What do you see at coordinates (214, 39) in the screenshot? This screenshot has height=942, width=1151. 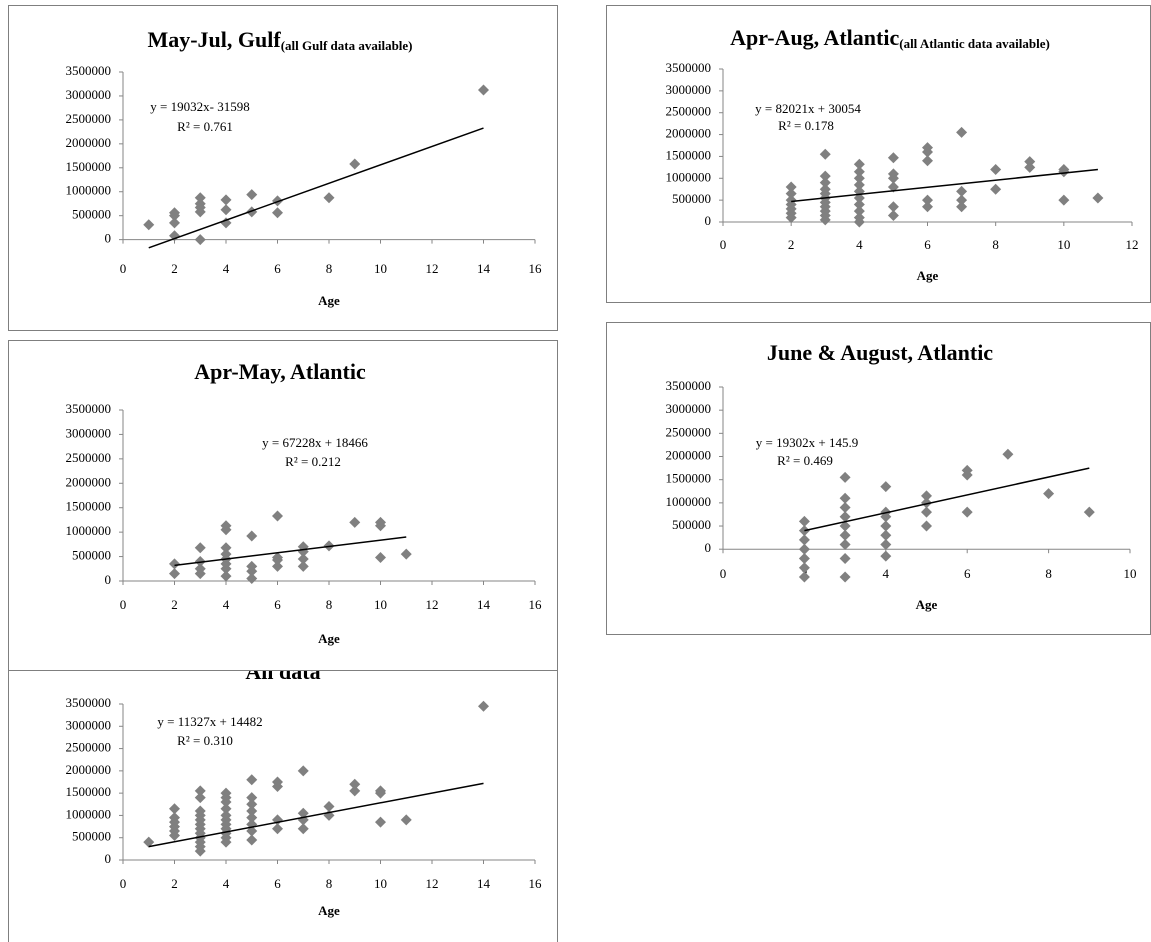 I see `title-text: May-Jul, Gulf` at bounding box center [214, 39].